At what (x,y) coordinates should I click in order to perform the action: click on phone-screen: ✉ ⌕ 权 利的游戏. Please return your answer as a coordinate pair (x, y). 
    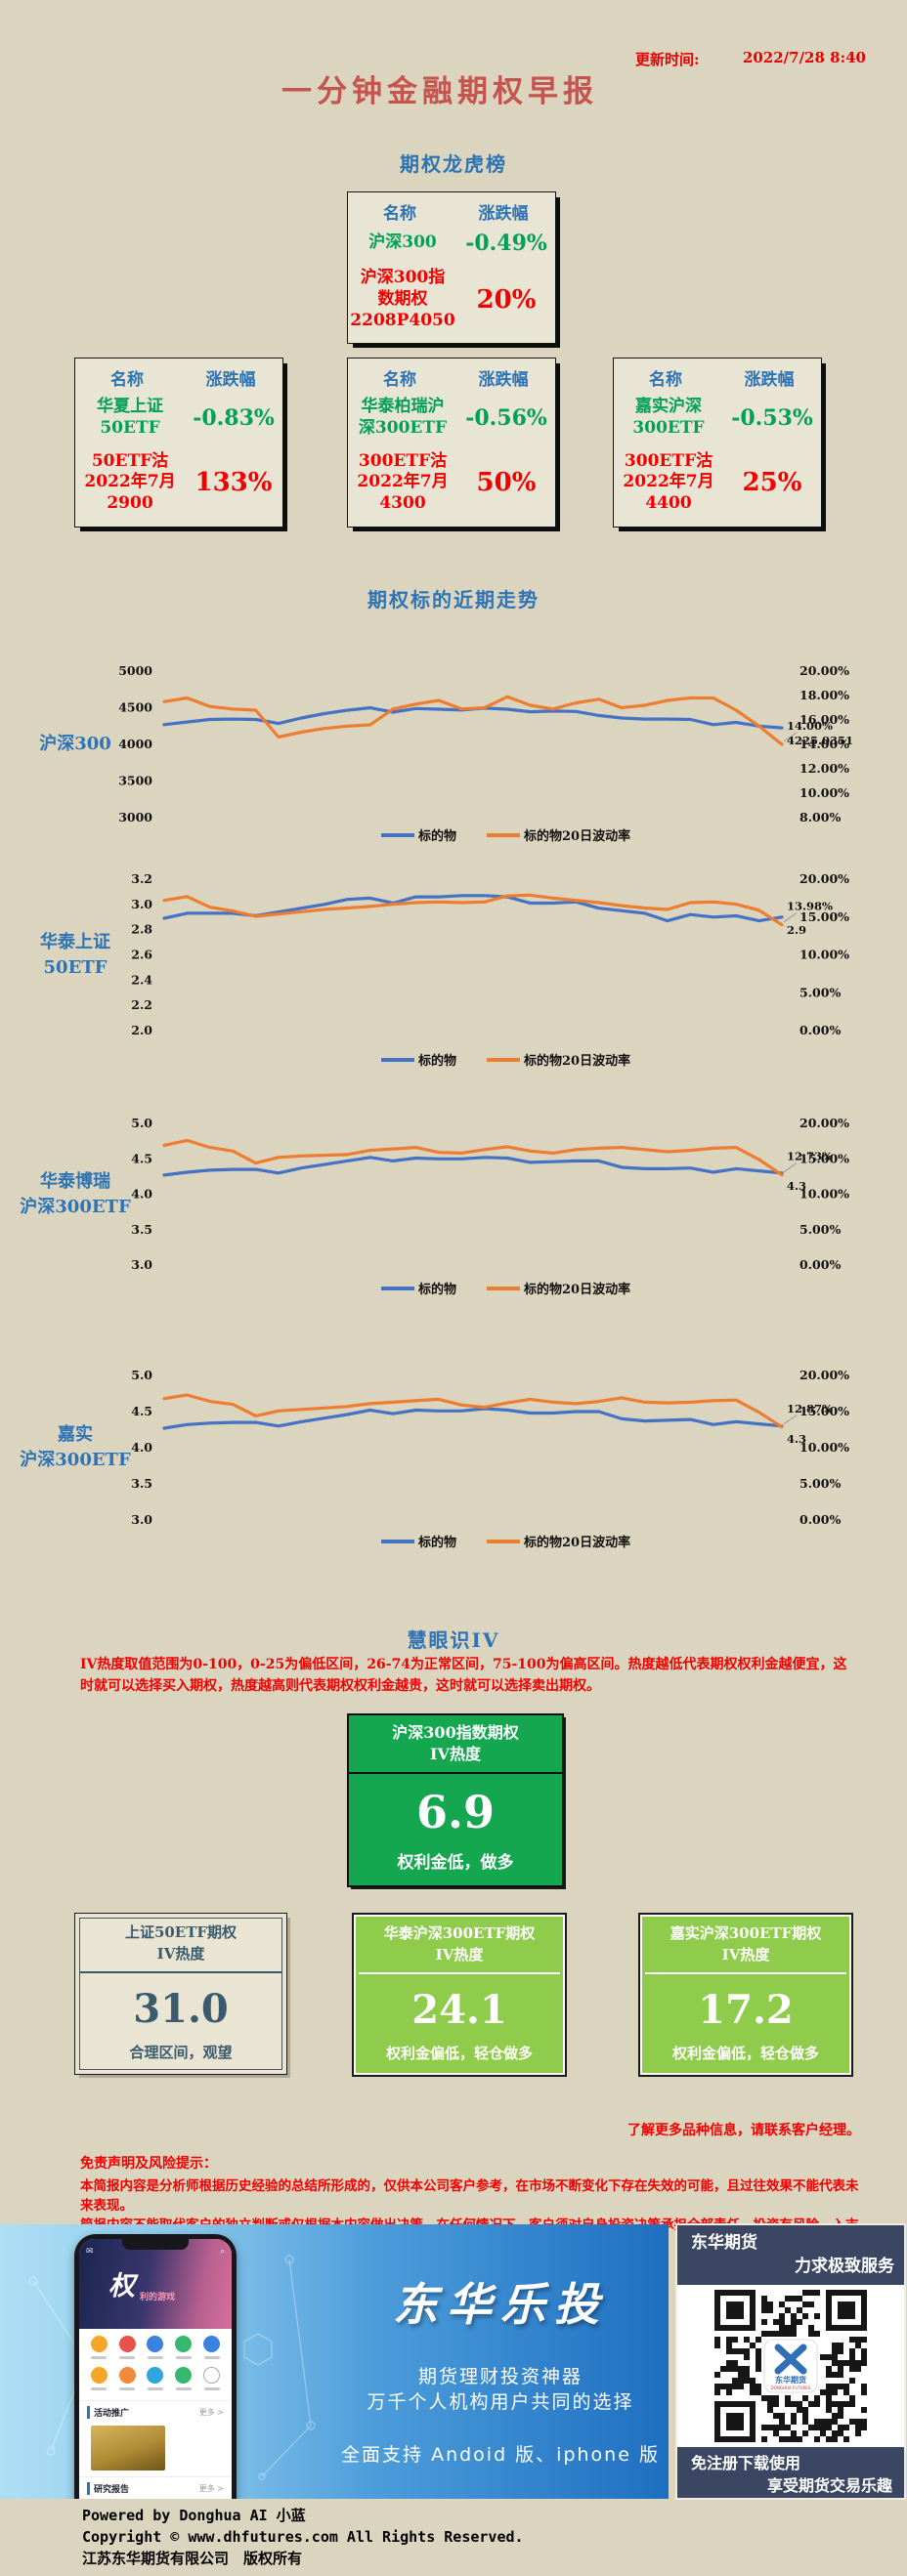
    Looking at the image, I should click on (155, 2369).